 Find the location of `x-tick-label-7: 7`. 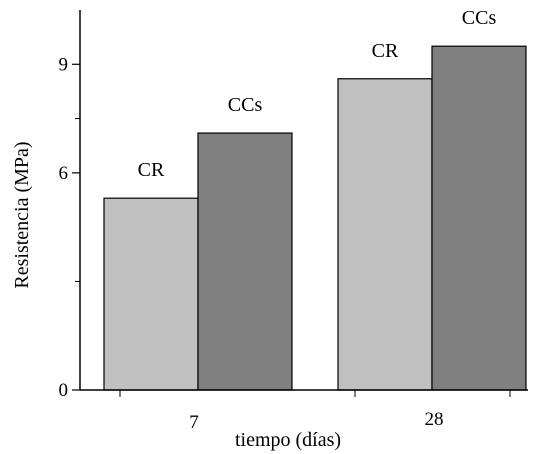

x-tick-label-7: 7 is located at coordinates (194, 422).